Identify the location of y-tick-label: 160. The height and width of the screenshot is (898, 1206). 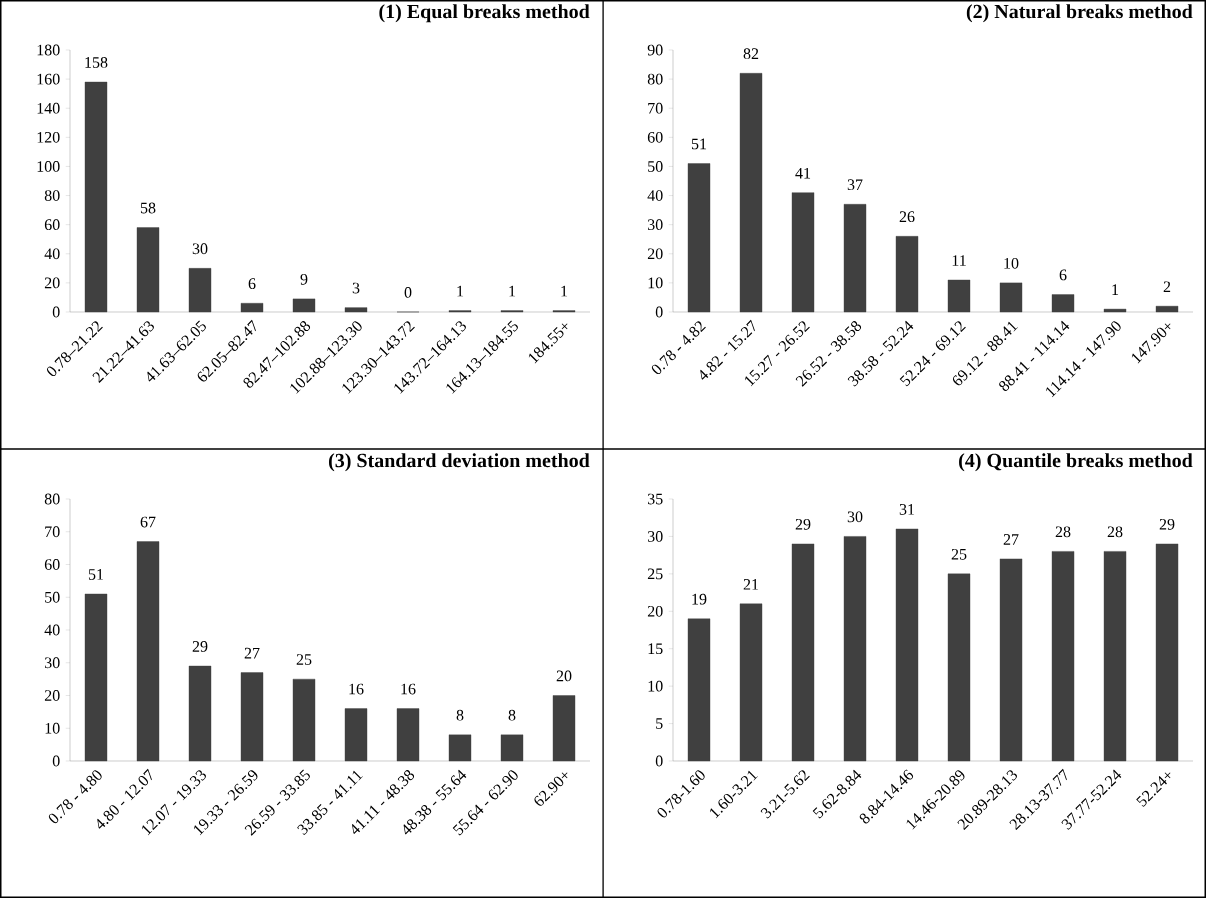
(48, 79).